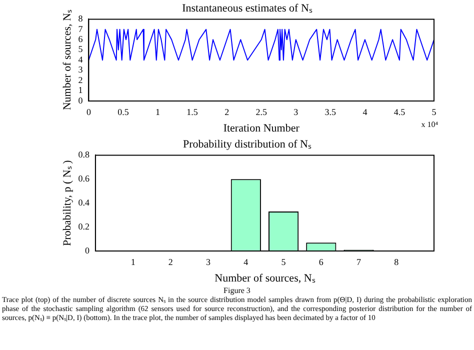 Image resolution: width=474 pixels, height=350 pixels. What do you see at coordinates (247, 8) in the screenshot?
I see `chart-title: Instantaneous estimates of Nₛ` at bounding box center [247, 8].